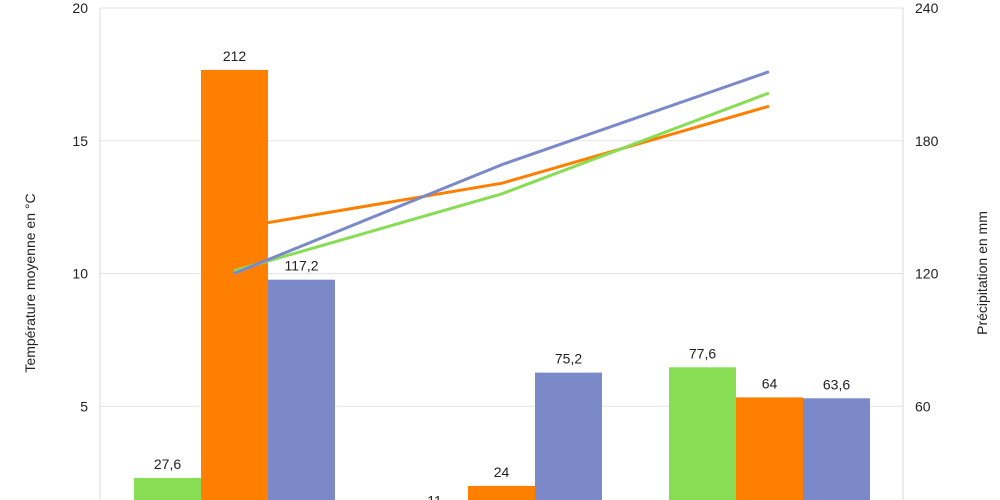 The height and width of the screenshot is (500, 1000). What do you see at coordinates (927, 141) in the screenshot?
I see `y2-tick-label: 180` at bounding box center [927, 141].